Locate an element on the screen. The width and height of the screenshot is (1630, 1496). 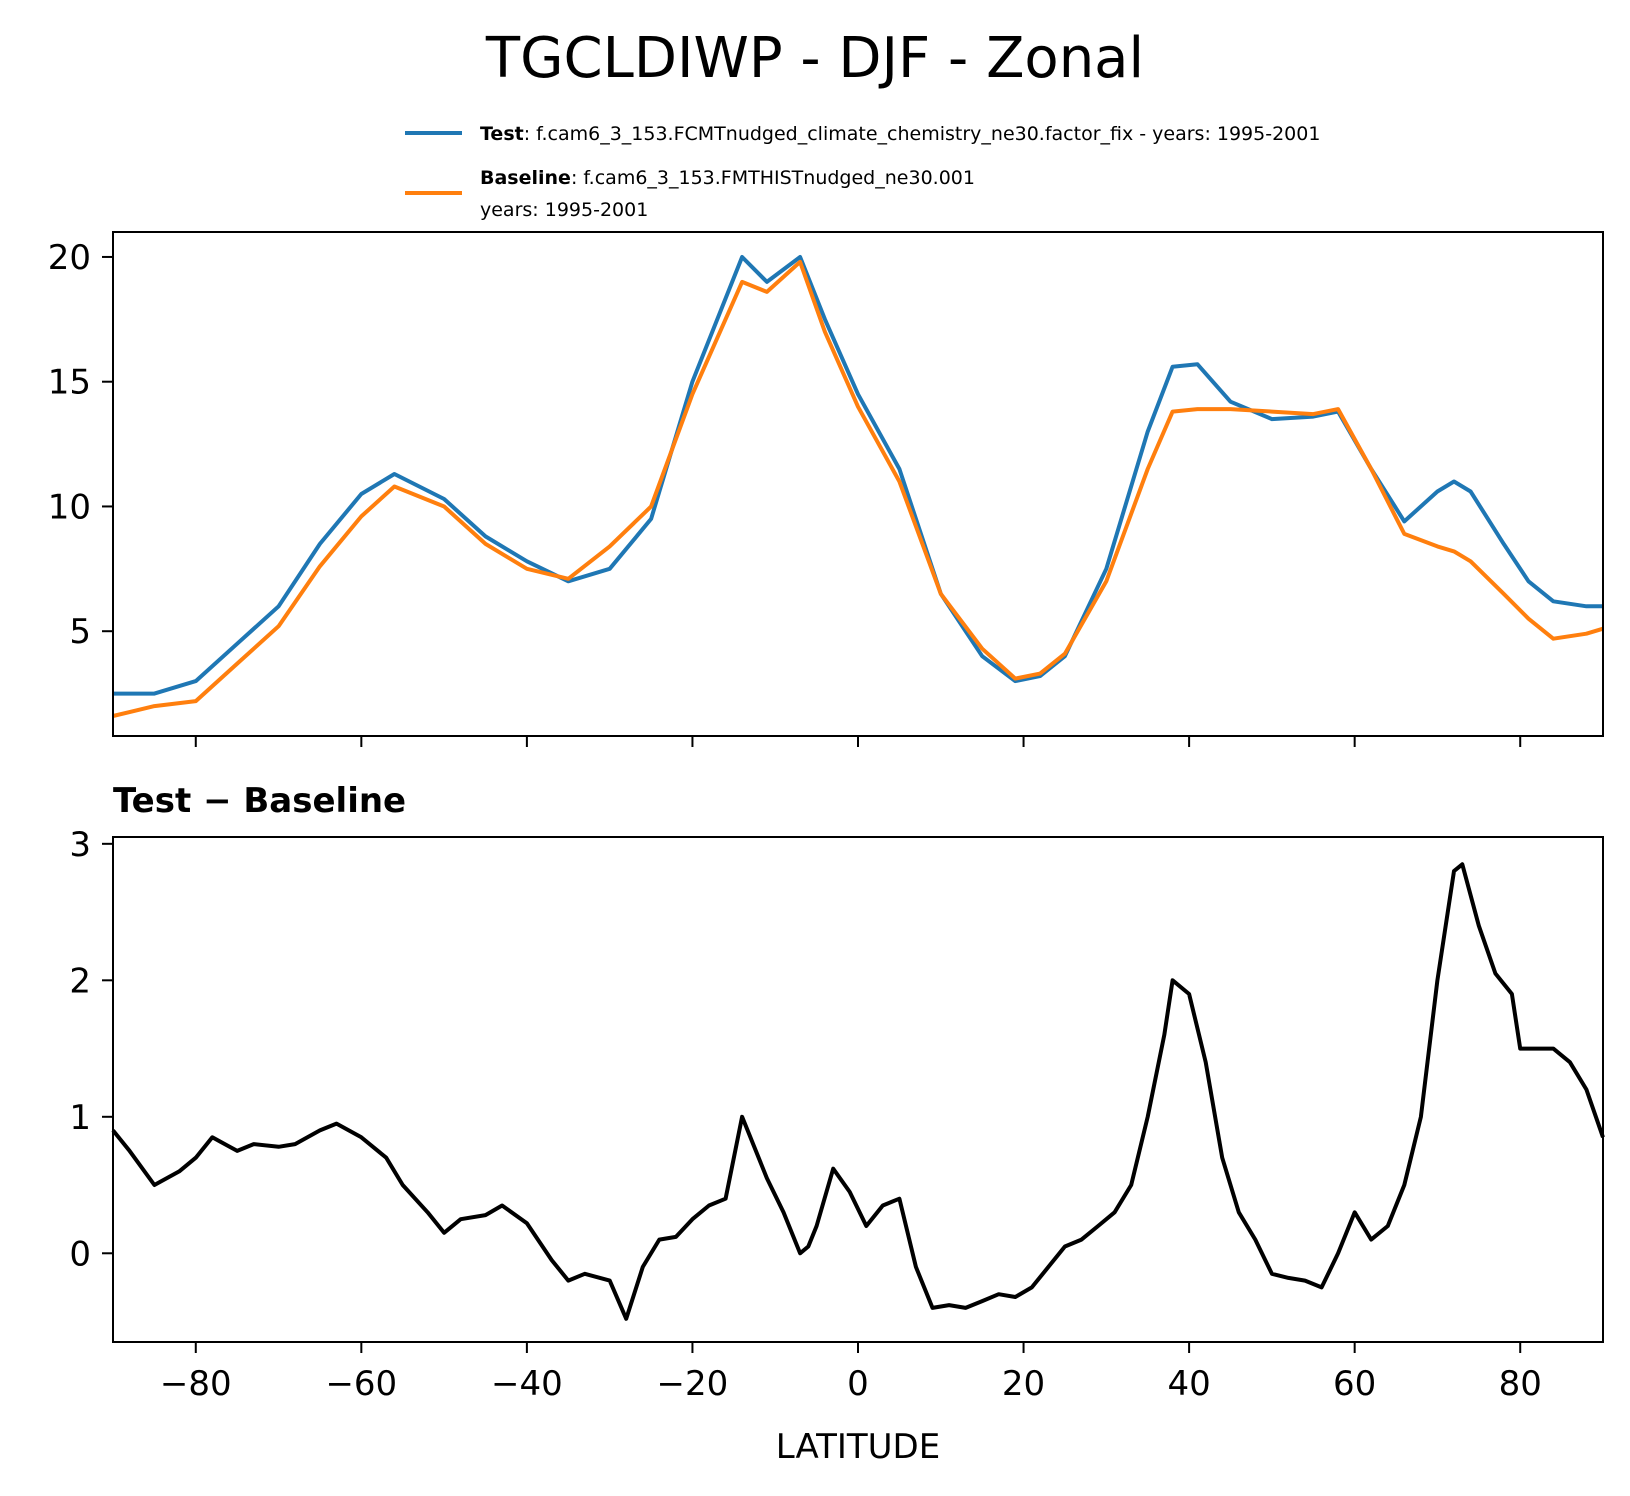
top-ytick-label: 15 is located at coordinates (69, 383).